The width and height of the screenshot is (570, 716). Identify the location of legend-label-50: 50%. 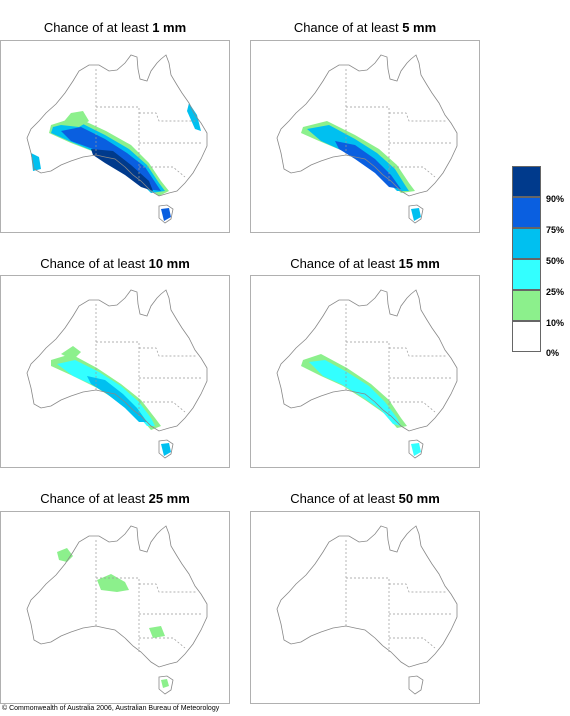
(555, 261).